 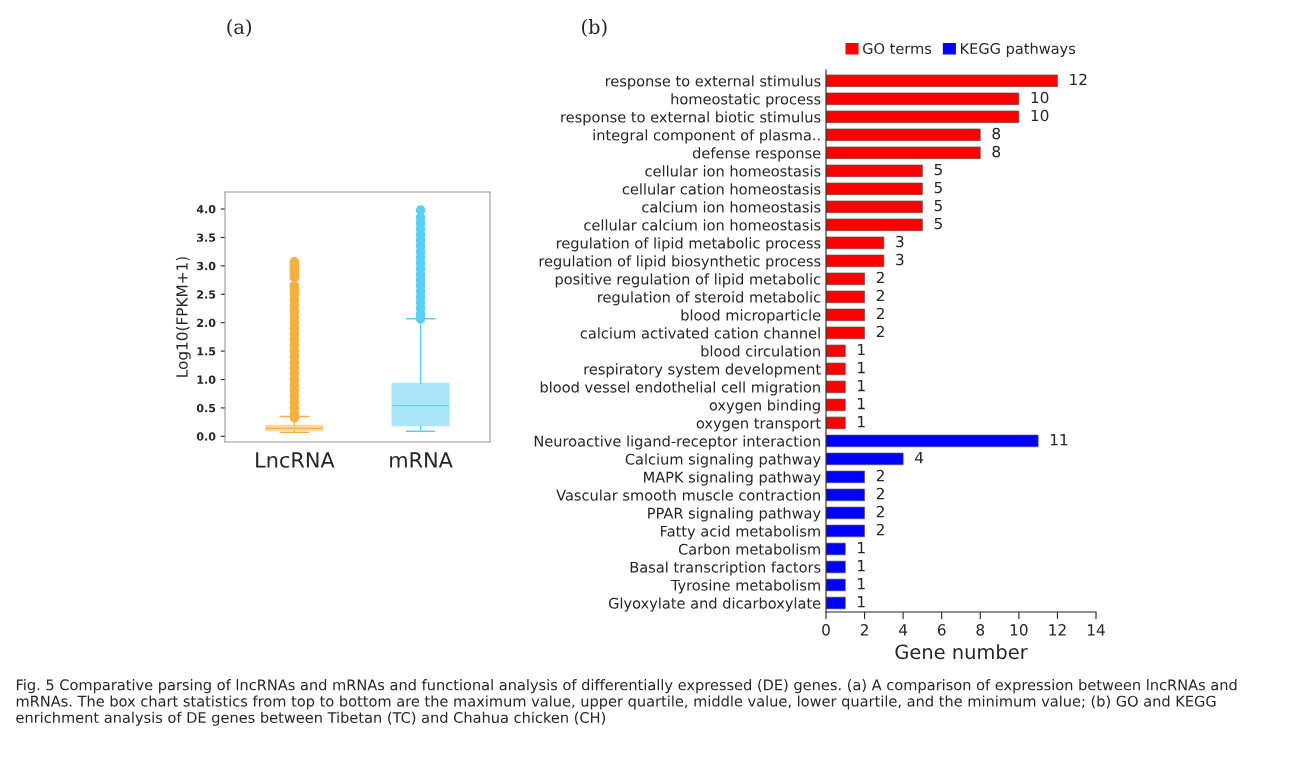 I want to click on y-tick-label: 4.0, so click(x=206, y=209).